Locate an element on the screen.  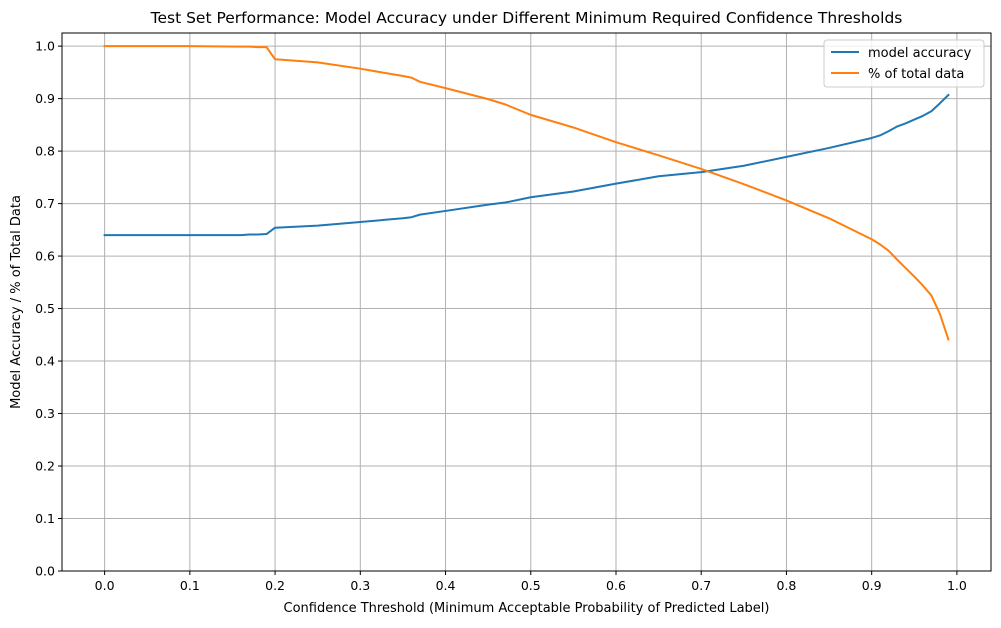
x-tick-label: 0.4 is located at coordinates (446, 585).